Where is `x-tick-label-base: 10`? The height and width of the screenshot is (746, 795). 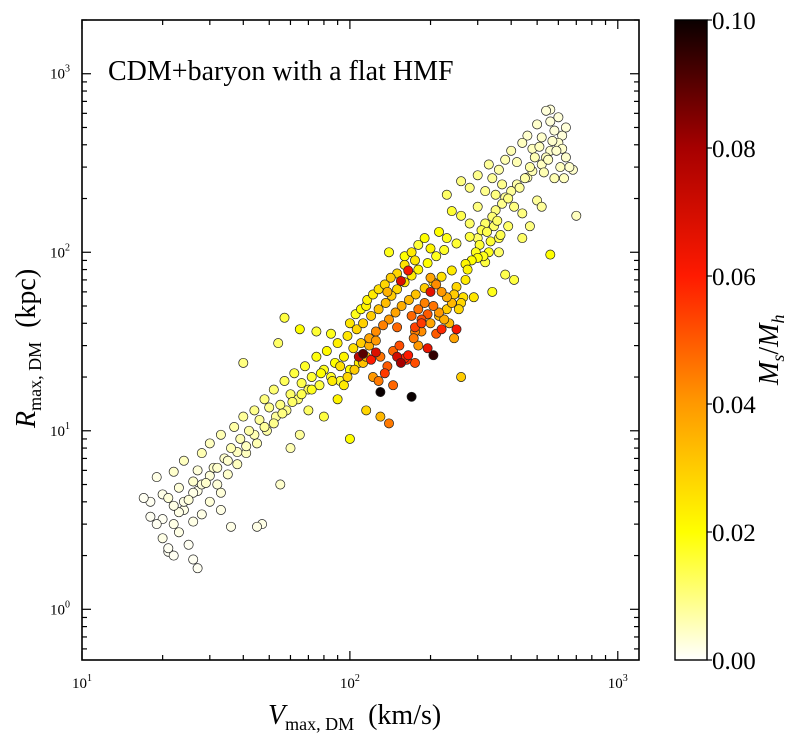
x-tick-label-base: 10 is located at coordinates (347, 684).